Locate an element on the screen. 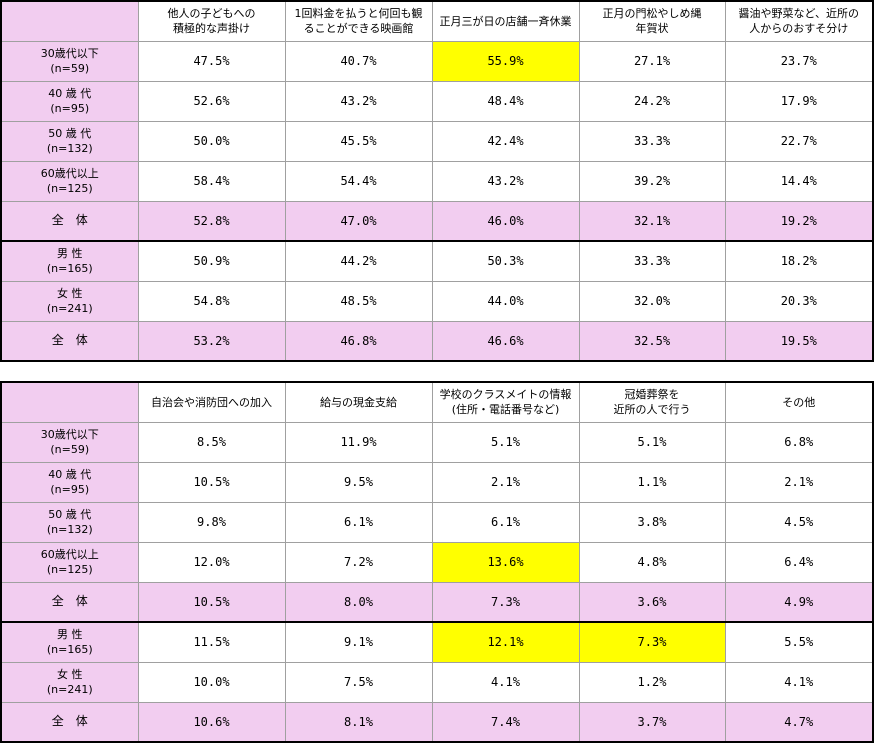 The height and width of the screenshot is (743, 877). value-cell: 10.0% is located at coordinates (211, 682).